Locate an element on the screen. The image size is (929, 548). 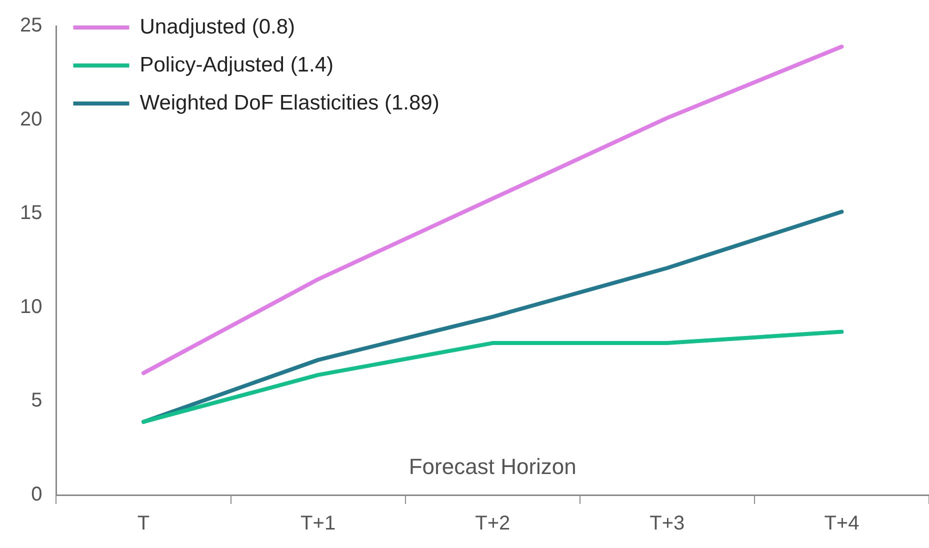
y-tick-label: 5 is located at coordinates (36, 401).